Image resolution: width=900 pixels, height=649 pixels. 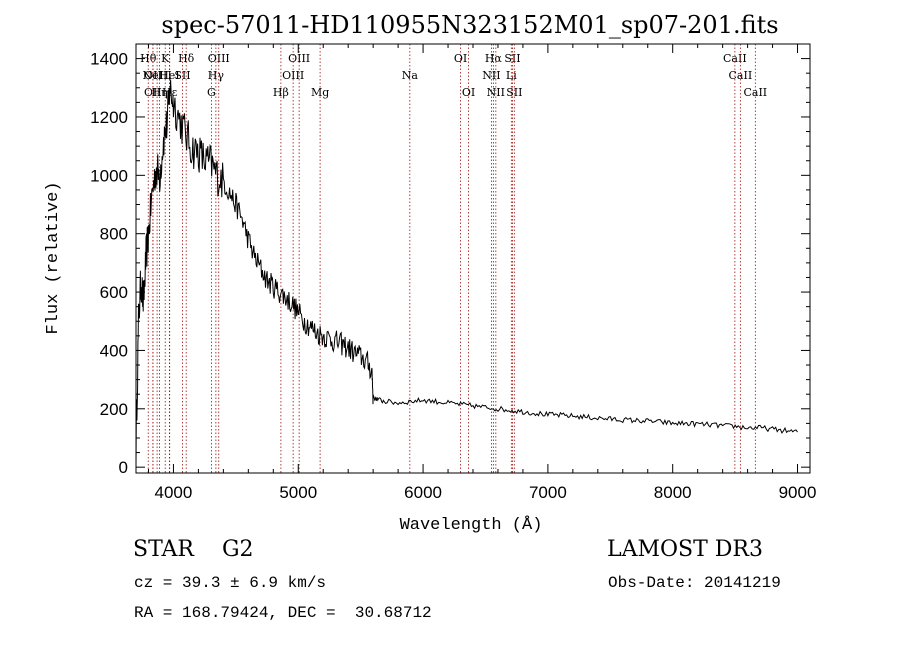 What do you see at coordinates (320, 92) in the screenshot?
I see `spectral-line-label: Mg` at bounding box center [320, 92].